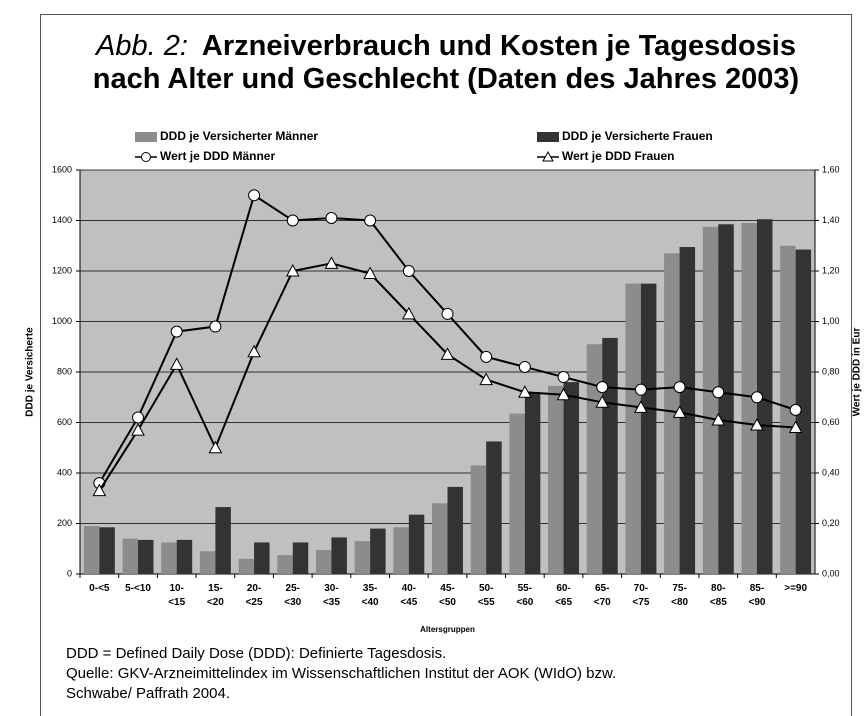 This screenshot has width=866, height=716. I want to click on legend-swatch, so click(146, 137).